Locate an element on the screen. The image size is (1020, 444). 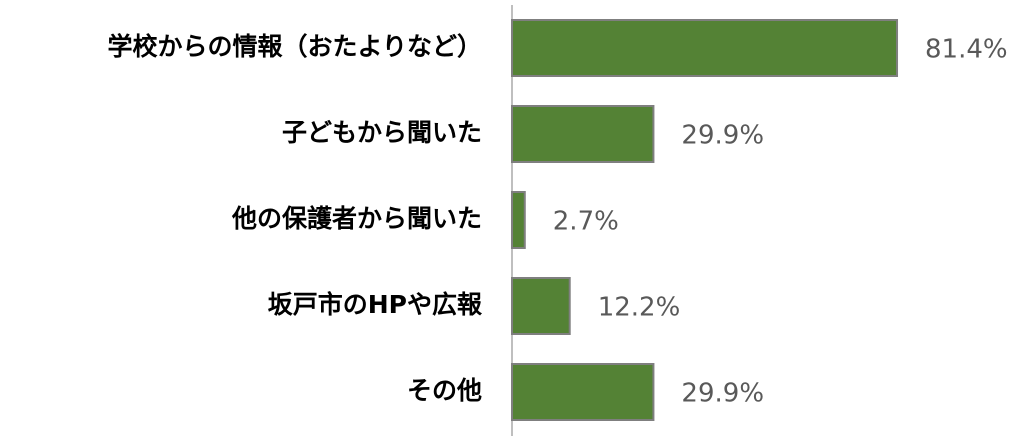
category-label: 学校からの情報（おたよりなど） is located at coordinates (294, 46).